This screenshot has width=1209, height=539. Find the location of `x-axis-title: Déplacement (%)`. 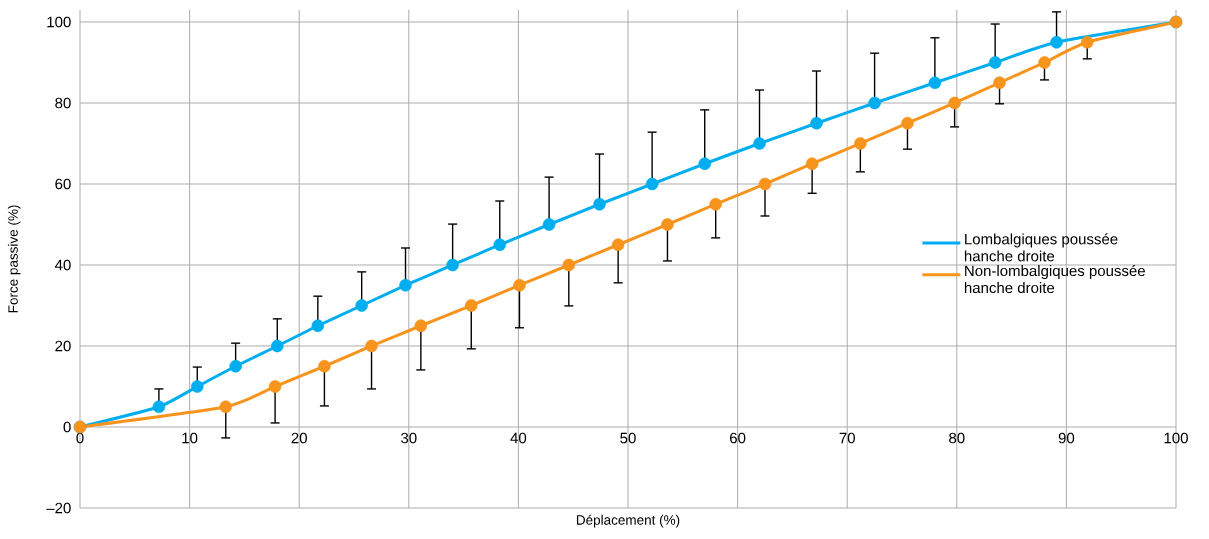

x-axis-title: Déplacement (%) is located at coordinates (628, 521).